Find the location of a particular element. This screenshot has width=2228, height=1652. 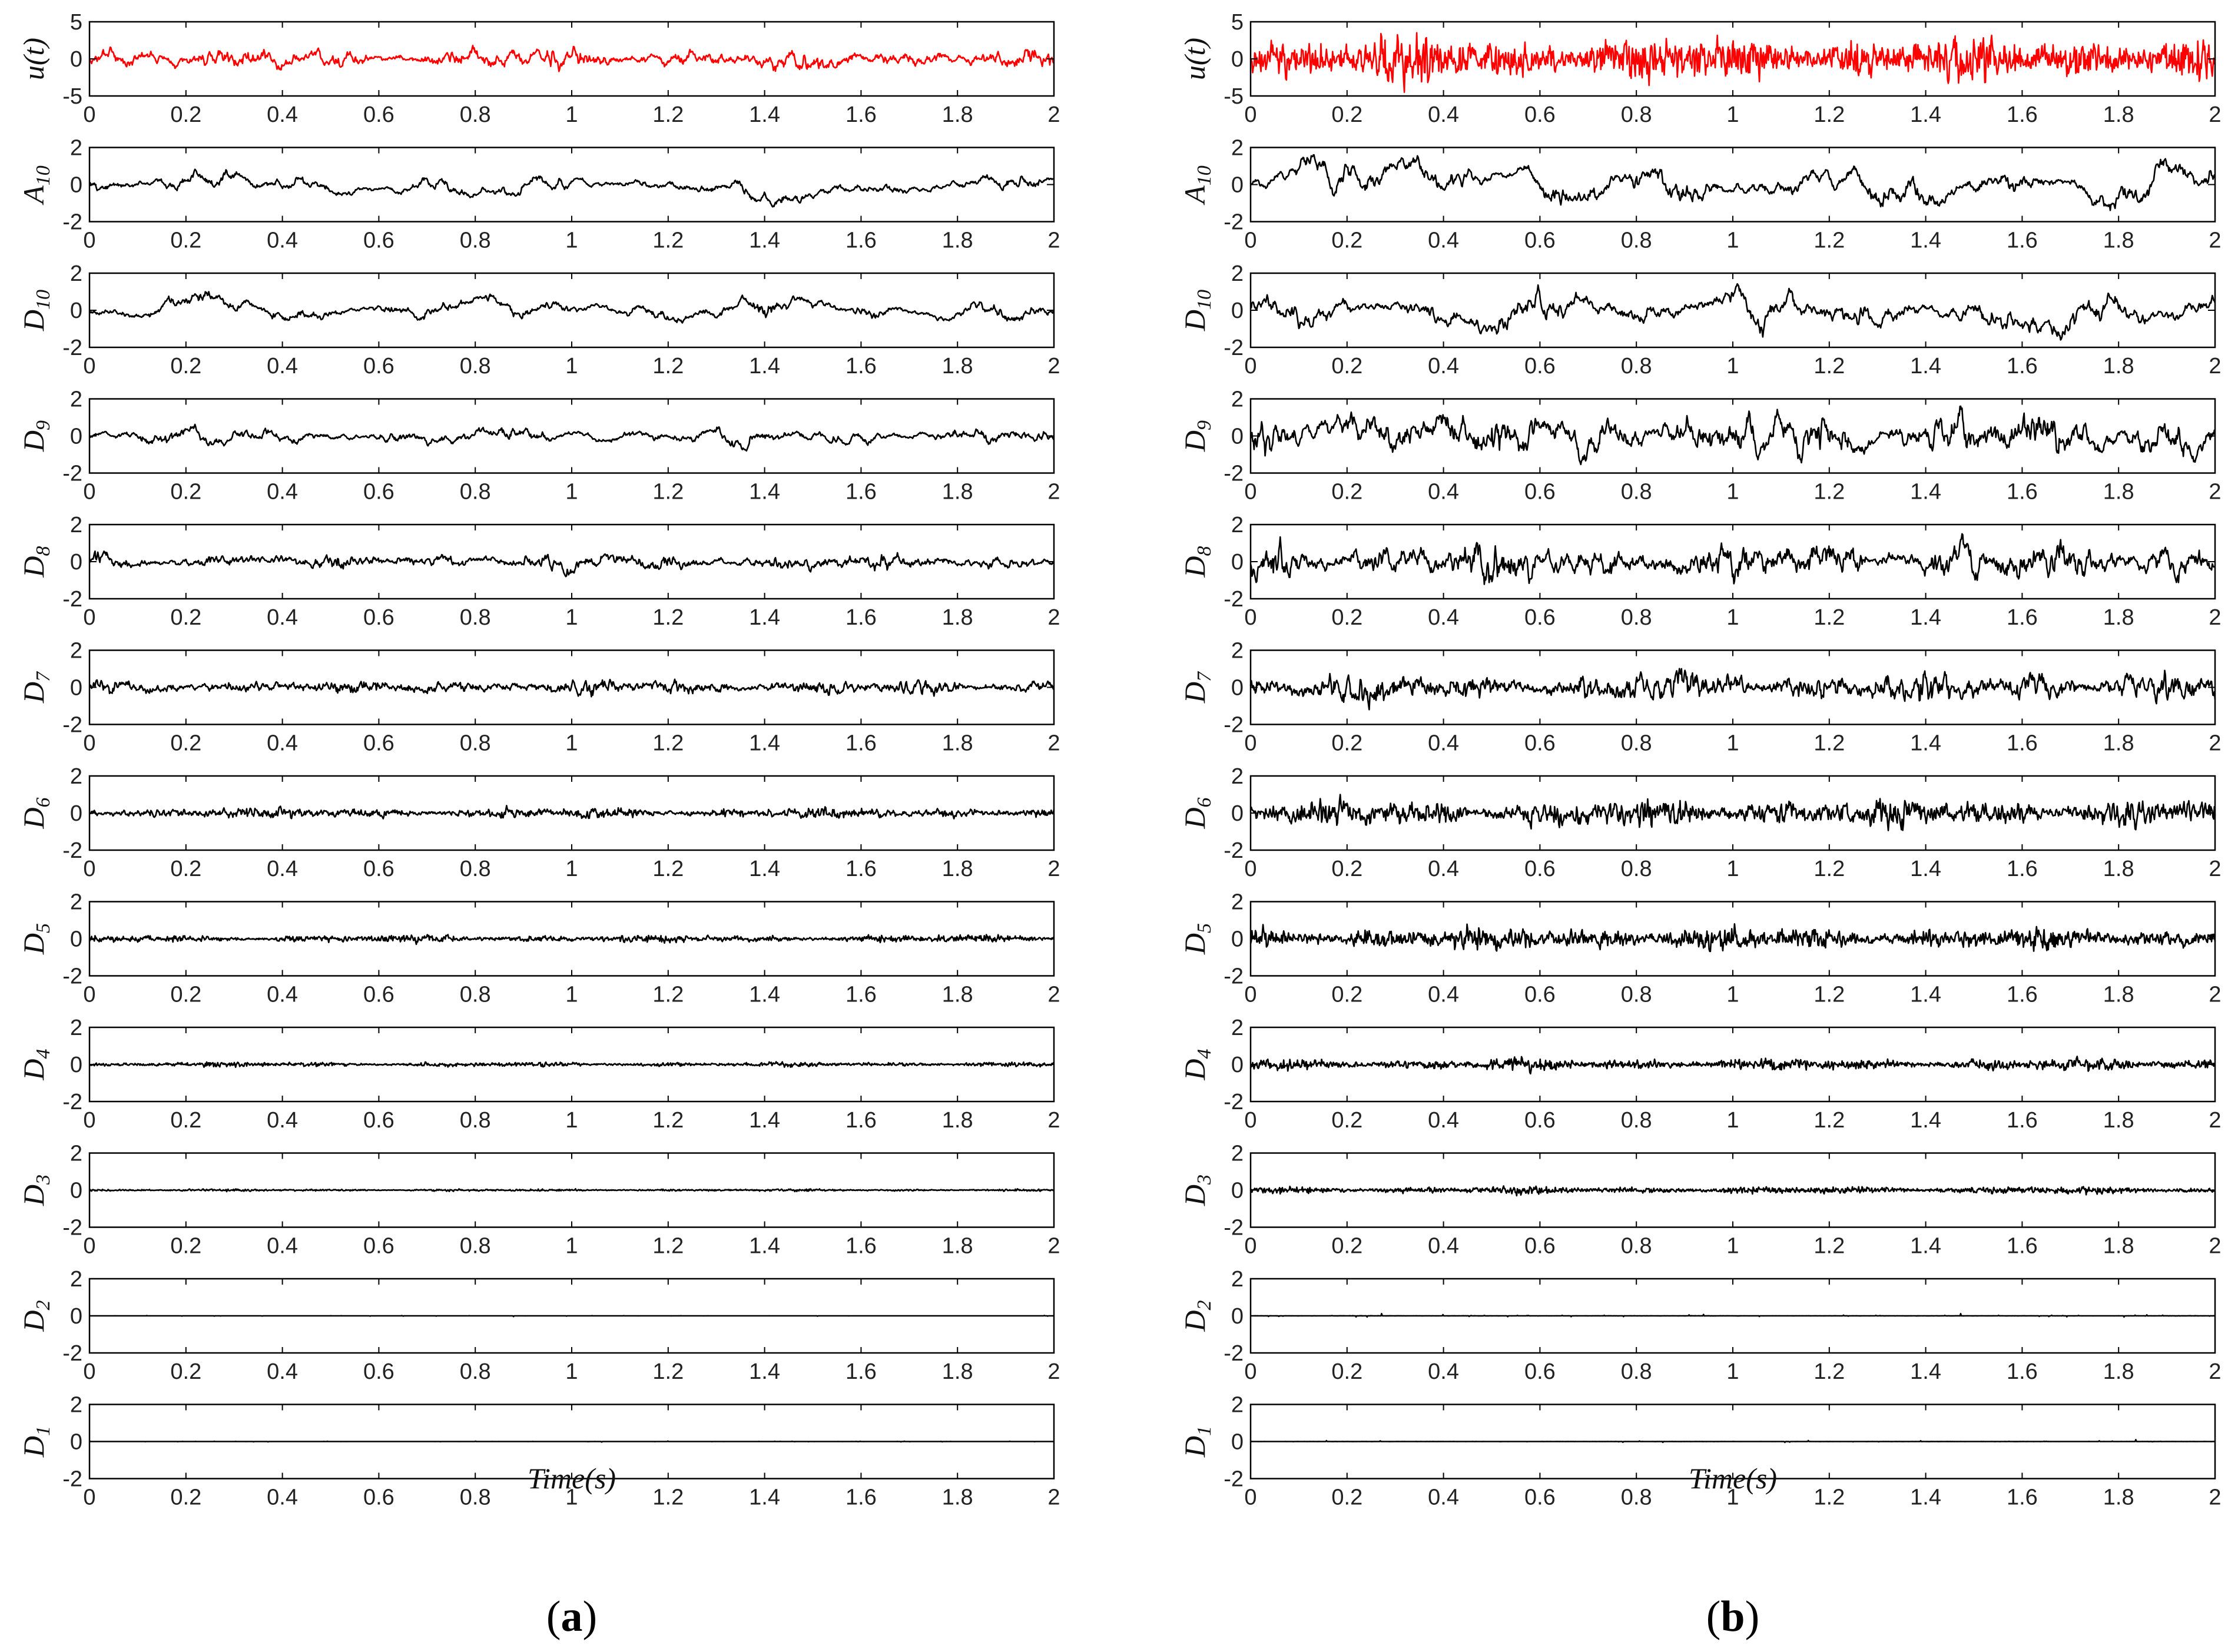

y-axis-label-subscript: 3 is located at coordinates (1204, 1180).